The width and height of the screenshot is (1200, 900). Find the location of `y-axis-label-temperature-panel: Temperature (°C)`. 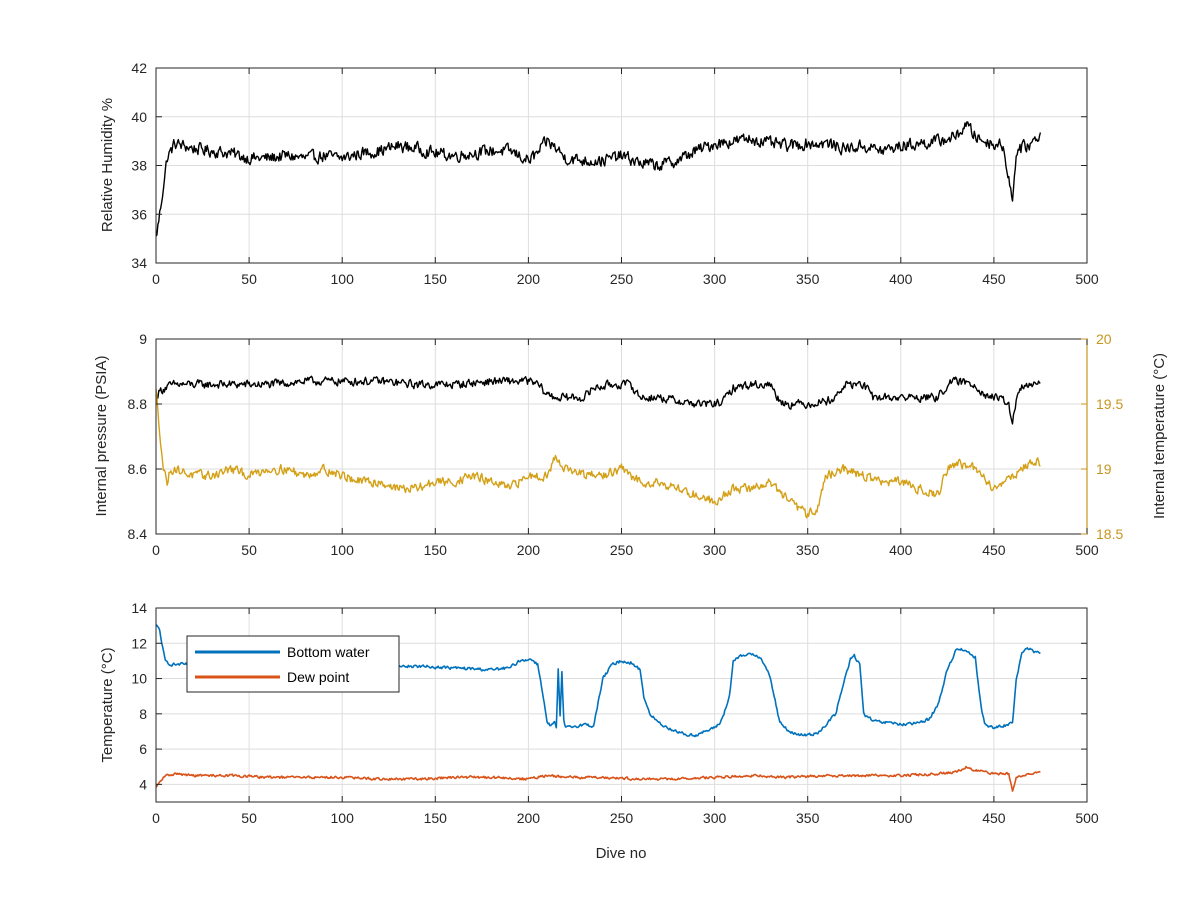

y-axis-label-temperature-panel: Temperature (°C) is located at coordinates (107, 704).